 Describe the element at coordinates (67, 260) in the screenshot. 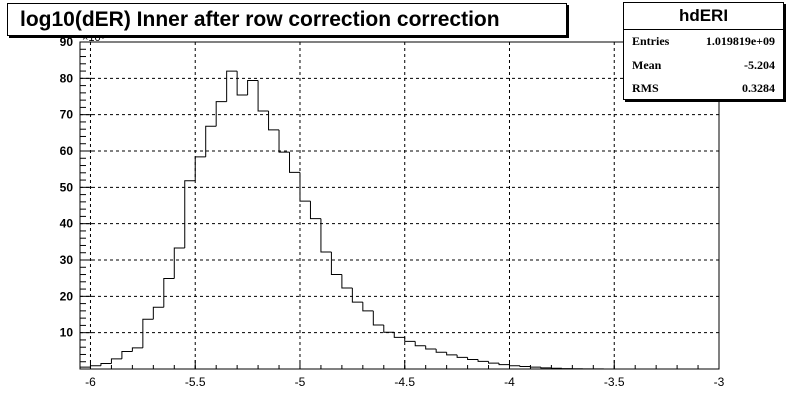

I see `y-tick-label: 30` at that location.